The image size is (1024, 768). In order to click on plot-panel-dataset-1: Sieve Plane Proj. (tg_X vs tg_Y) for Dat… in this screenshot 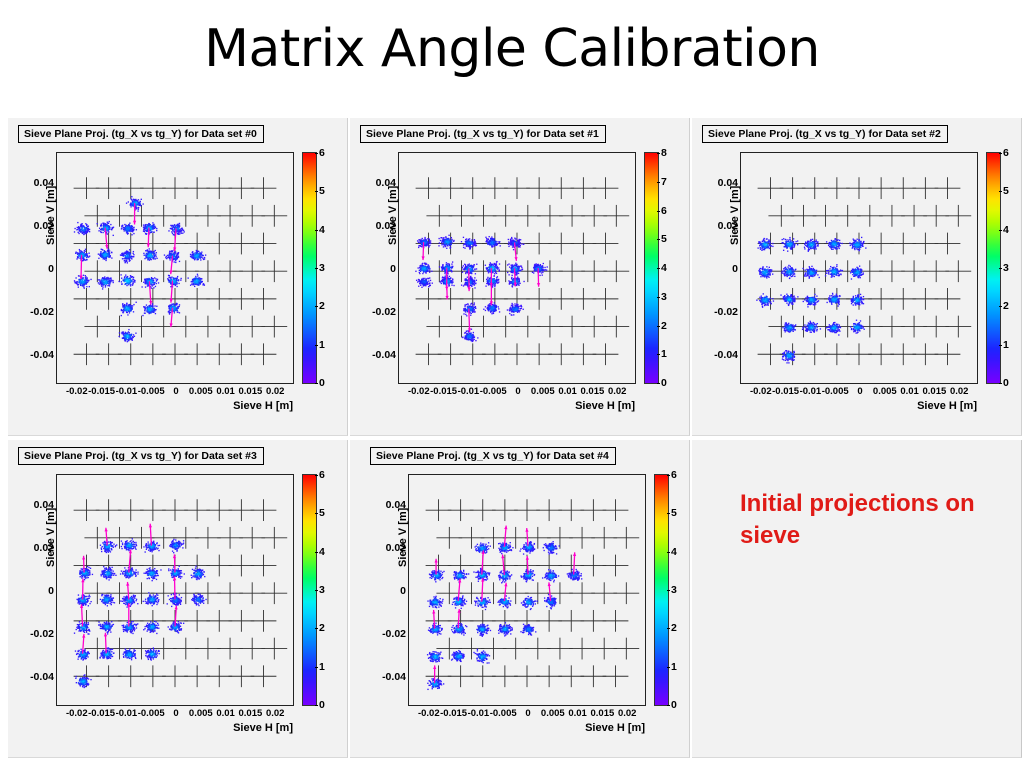, I will do `click(520, 277)`.